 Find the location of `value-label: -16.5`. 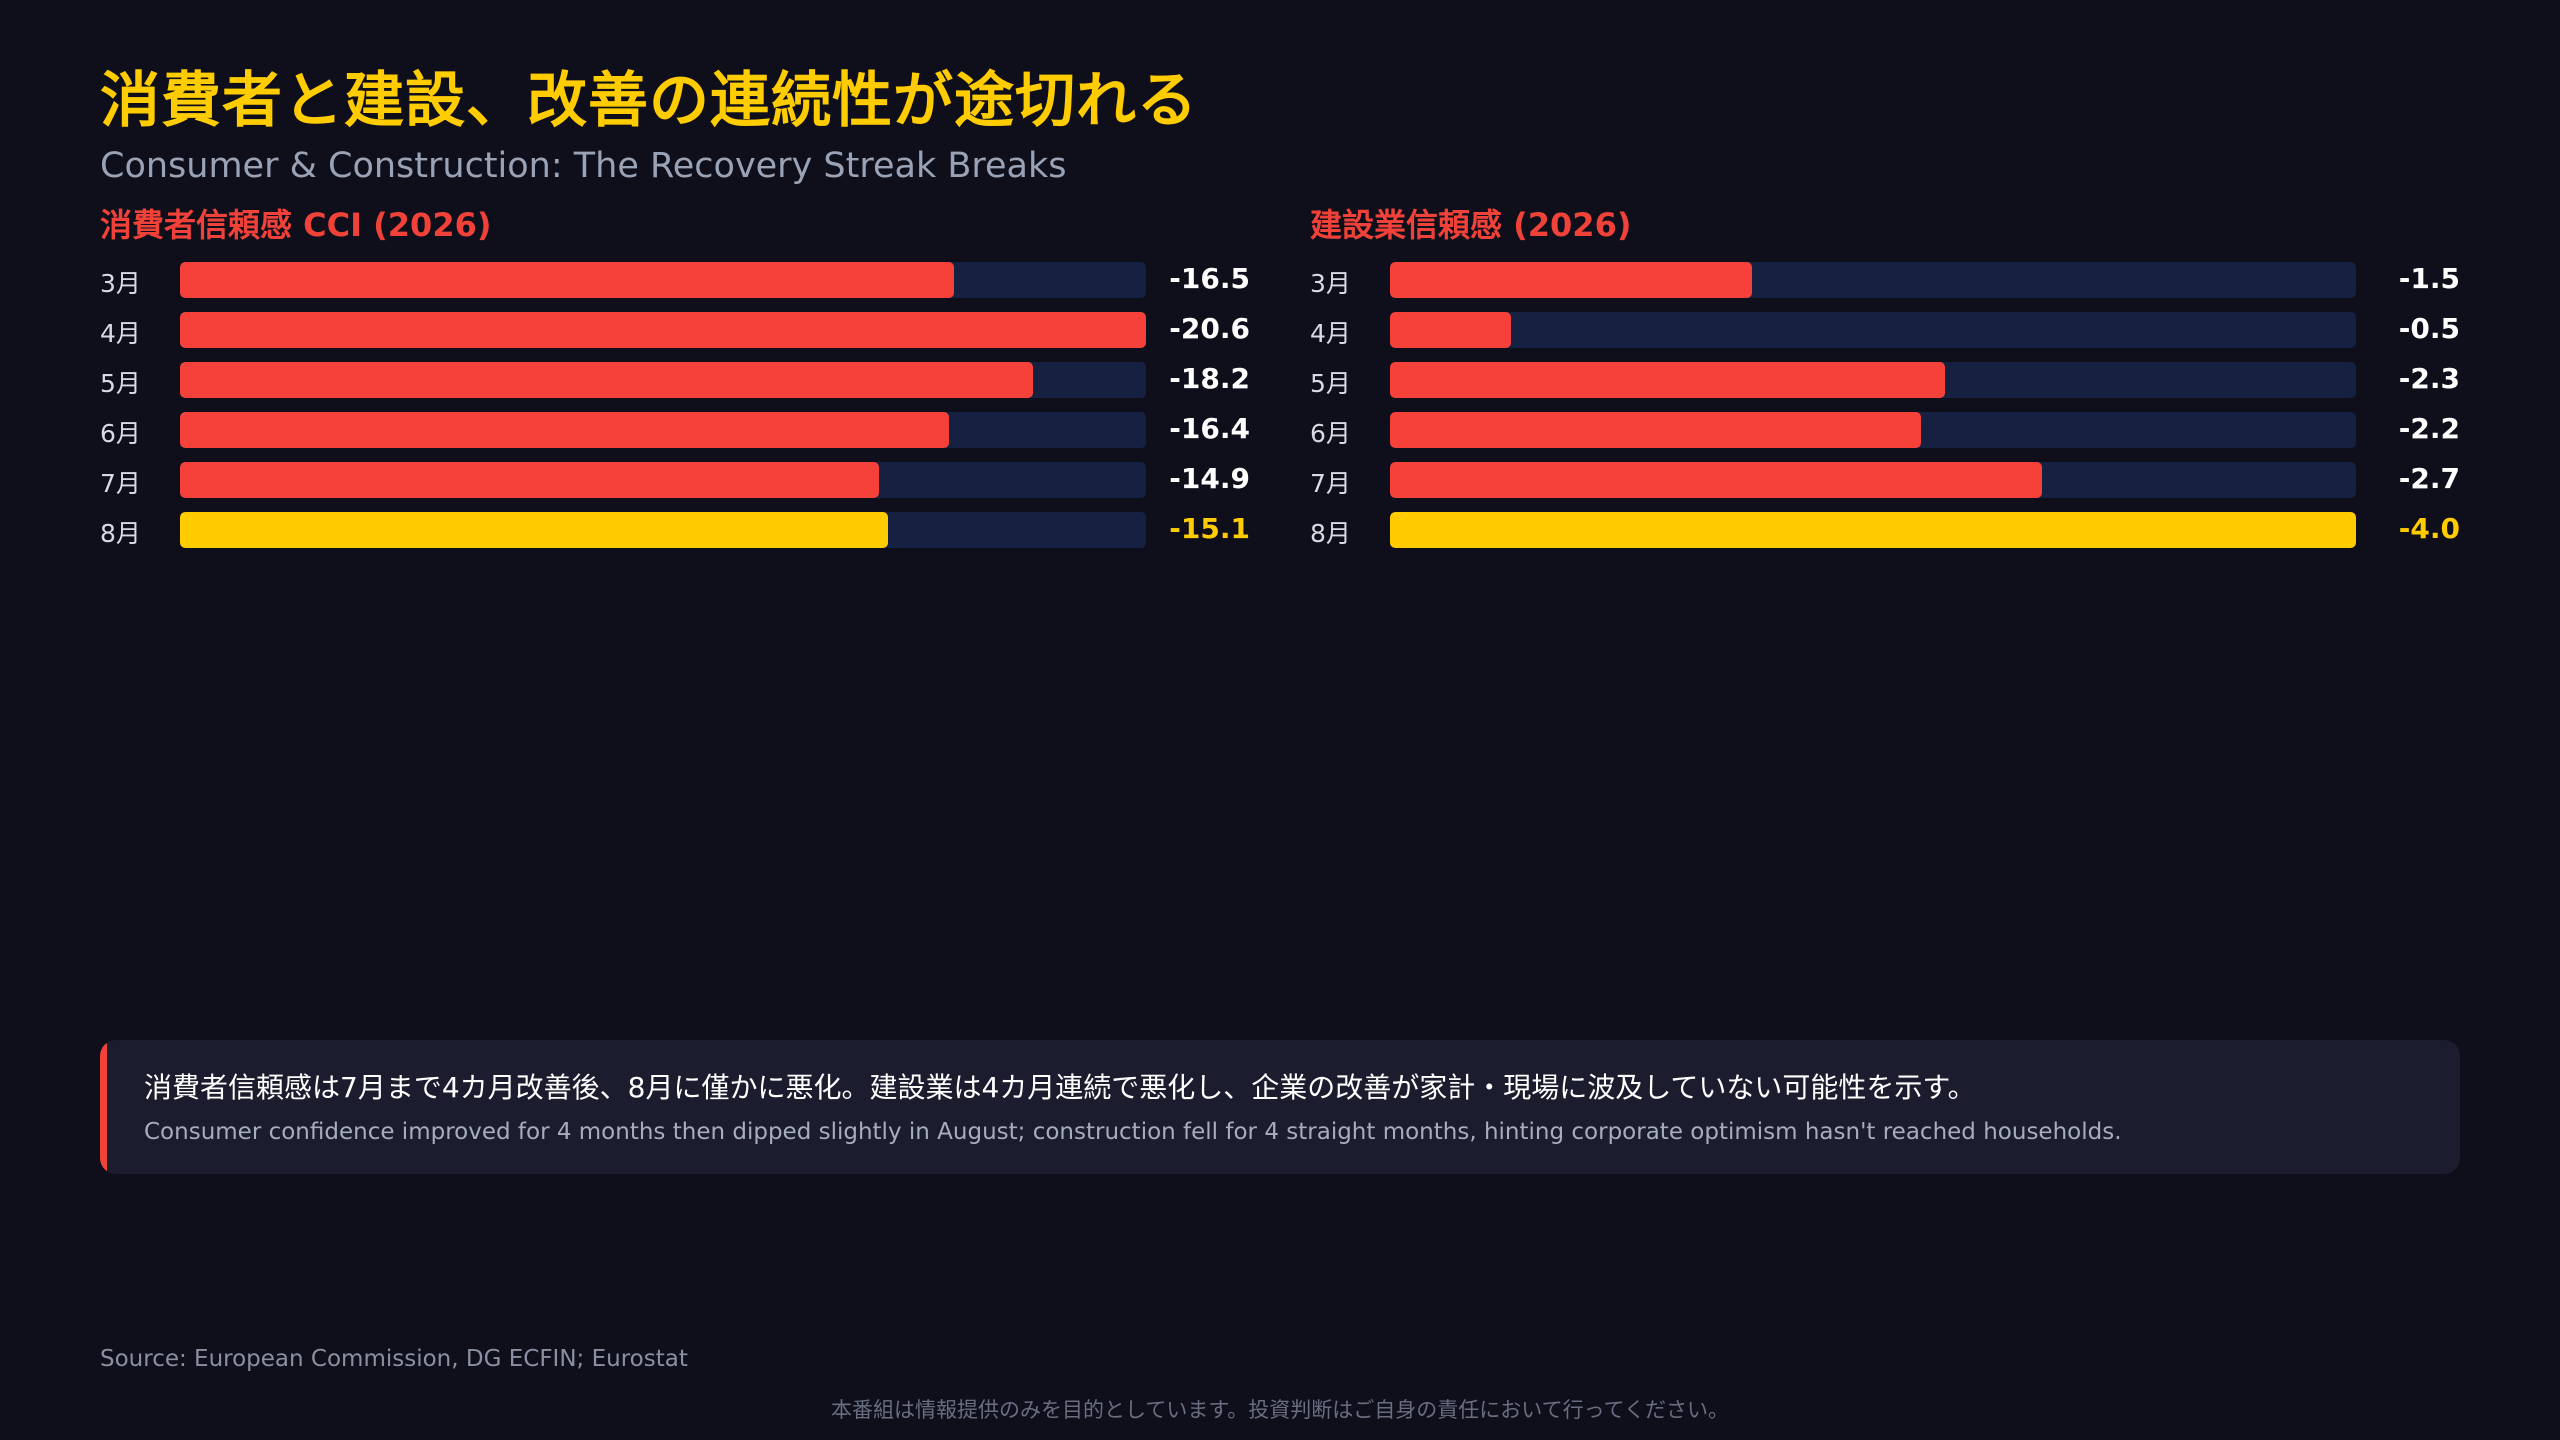

value-label: -16.5 is located at coordinates (1209, 278).